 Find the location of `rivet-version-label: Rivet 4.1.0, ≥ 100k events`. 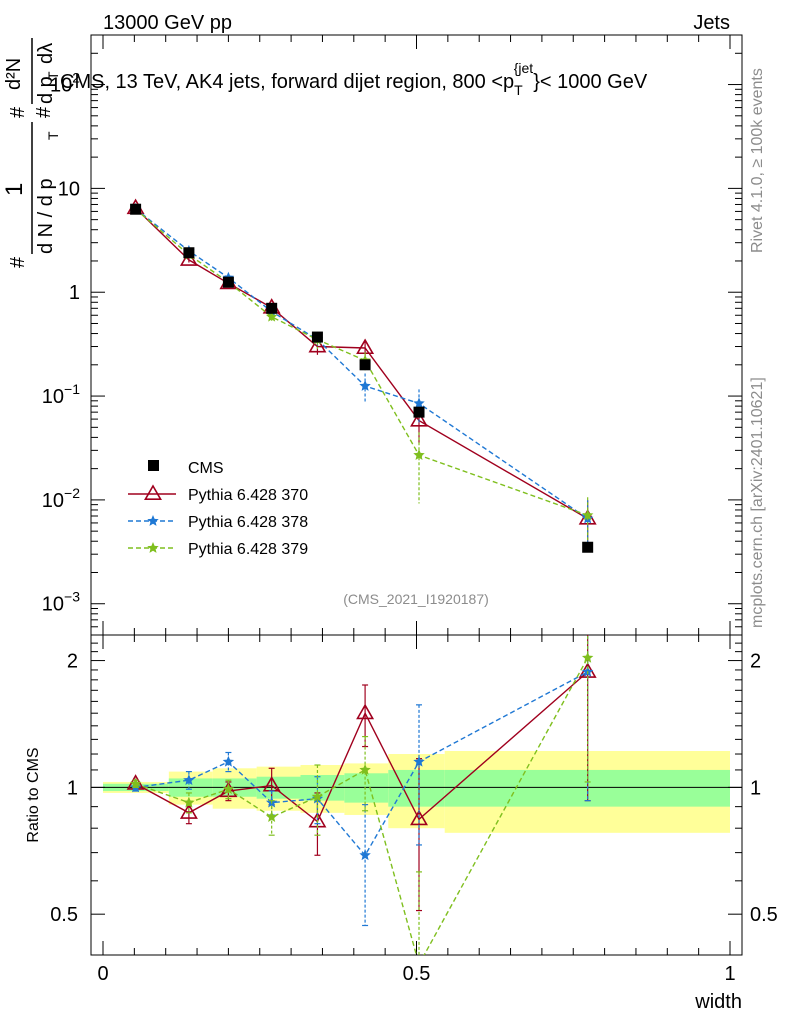

rivet-version-label: Rivet 4.1.0, ≥ 100k events is located at coordinates (757, 160).